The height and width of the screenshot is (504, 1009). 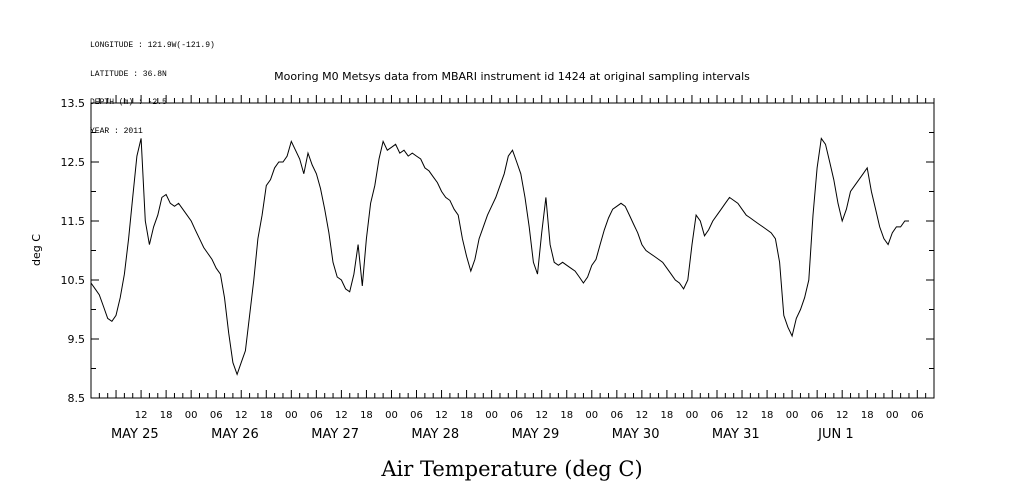 I want to click on date-label: MAY 26, so click(x=235, y=434).